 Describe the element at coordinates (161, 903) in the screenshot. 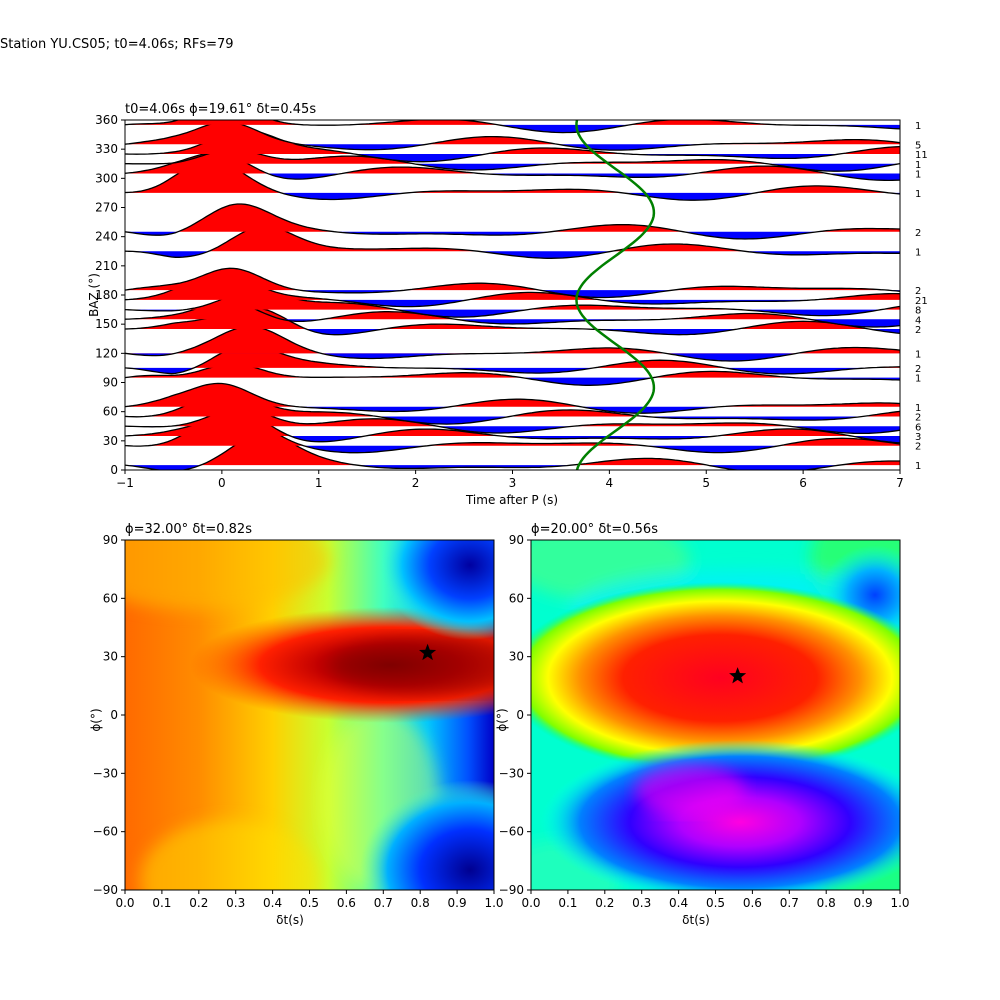

I see `heatmap-left-x-tick-label: 0.1` at that location.